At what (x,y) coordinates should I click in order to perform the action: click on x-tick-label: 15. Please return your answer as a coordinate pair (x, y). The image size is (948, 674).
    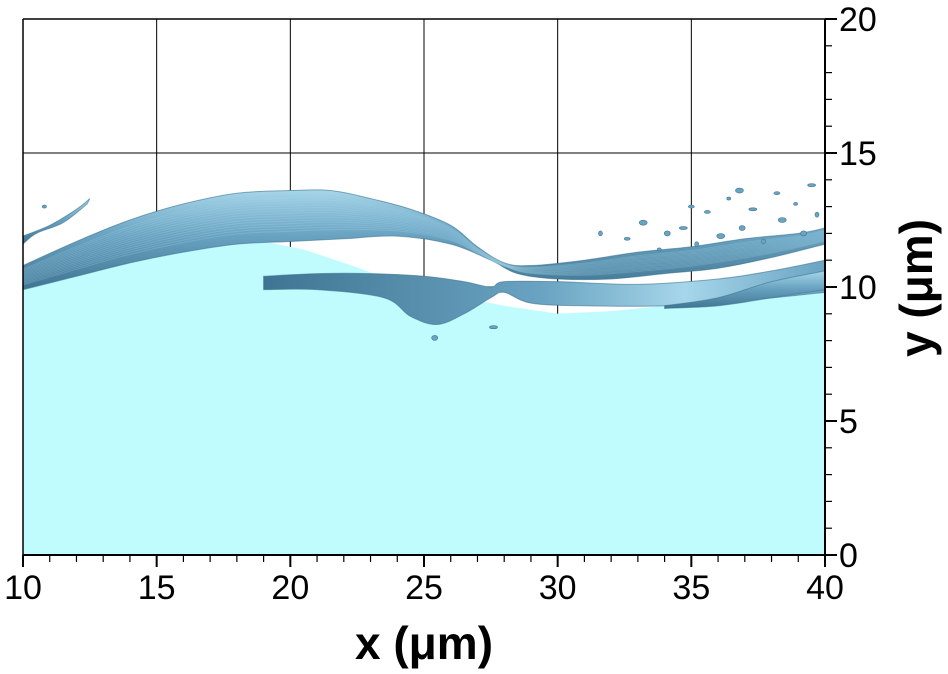
    Looking at the image, I should click on (157, 588).